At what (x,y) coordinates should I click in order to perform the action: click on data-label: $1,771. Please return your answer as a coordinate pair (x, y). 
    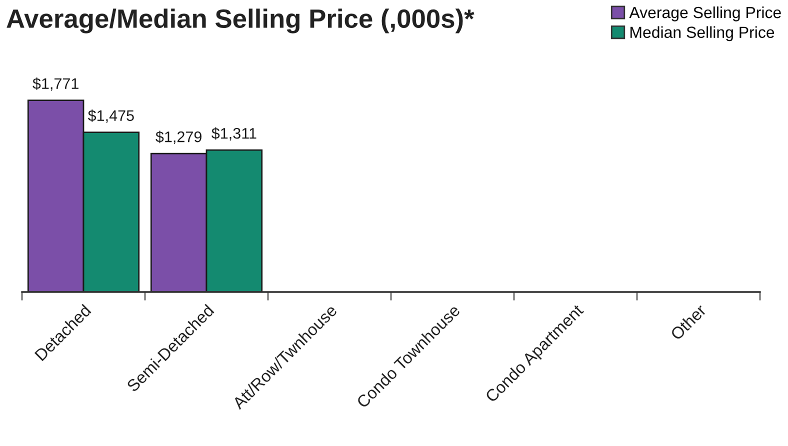
    Looking at the image, I should click on (55, 84).